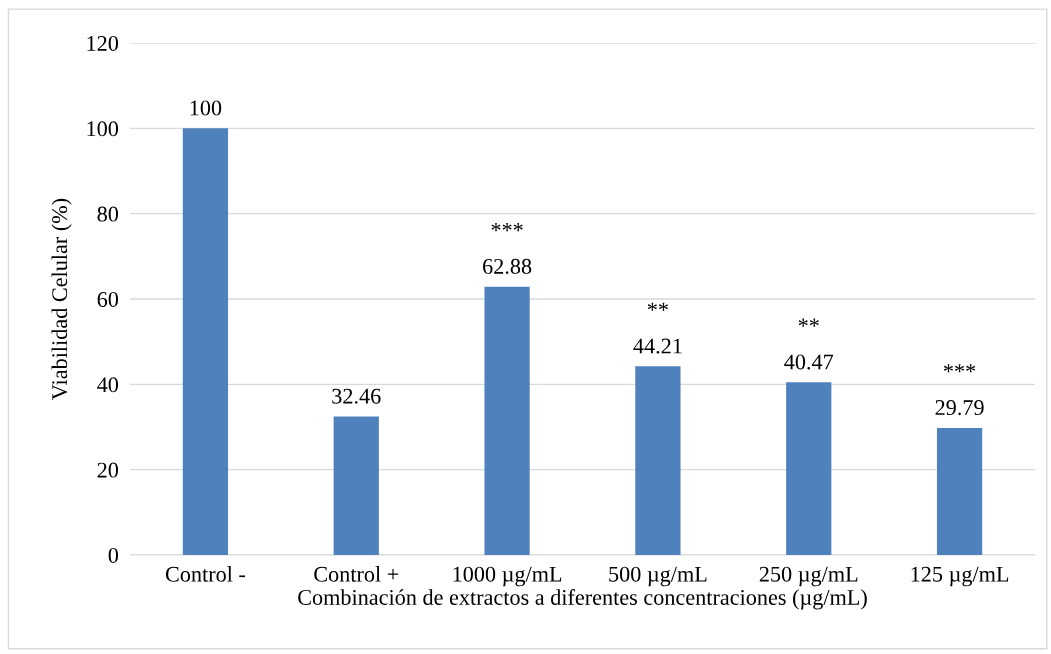  Describe the element at coordinates (61, 299) in the screenshot. I see `y-axis-title: Viabilidad Celular (%)` at that location.